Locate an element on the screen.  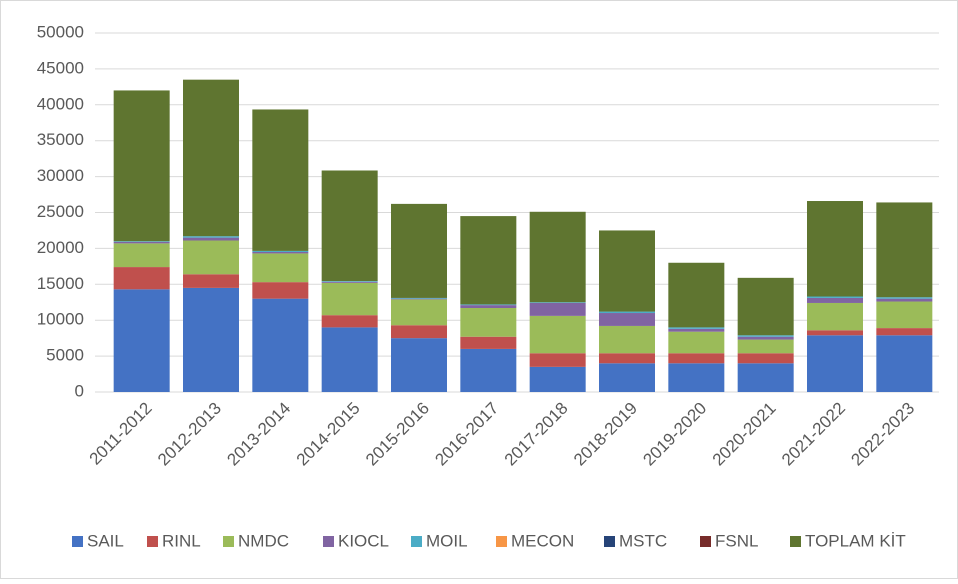
legend-label: MECON is located at coordinates (542, 540).